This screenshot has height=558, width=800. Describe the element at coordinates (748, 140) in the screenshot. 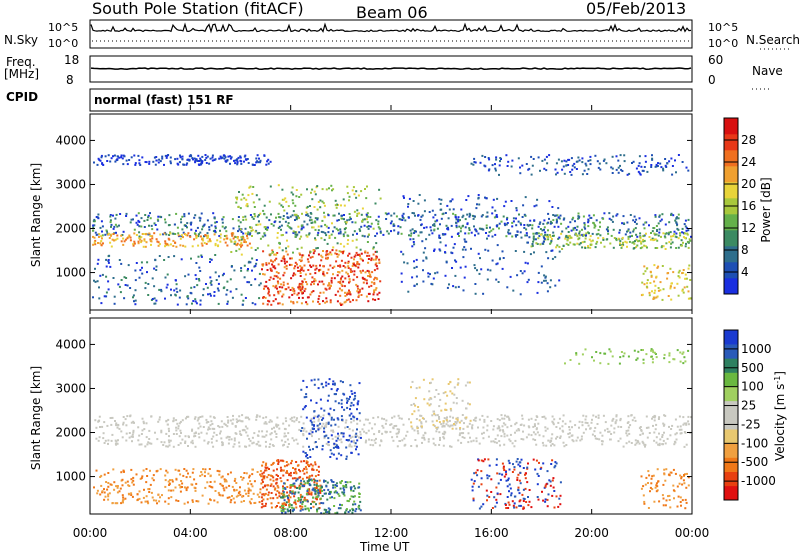

I see `power-colorbar-label: 28` at that location.